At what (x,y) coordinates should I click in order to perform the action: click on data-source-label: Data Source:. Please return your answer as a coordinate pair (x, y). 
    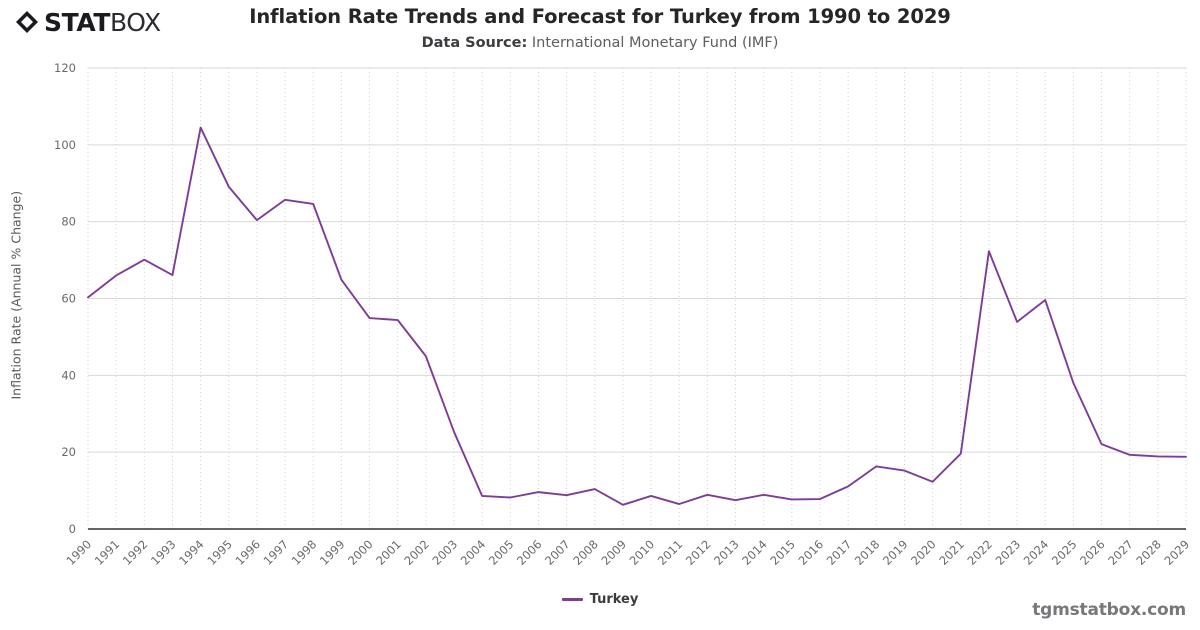
    Looking at the image, I should click on (474, 43).